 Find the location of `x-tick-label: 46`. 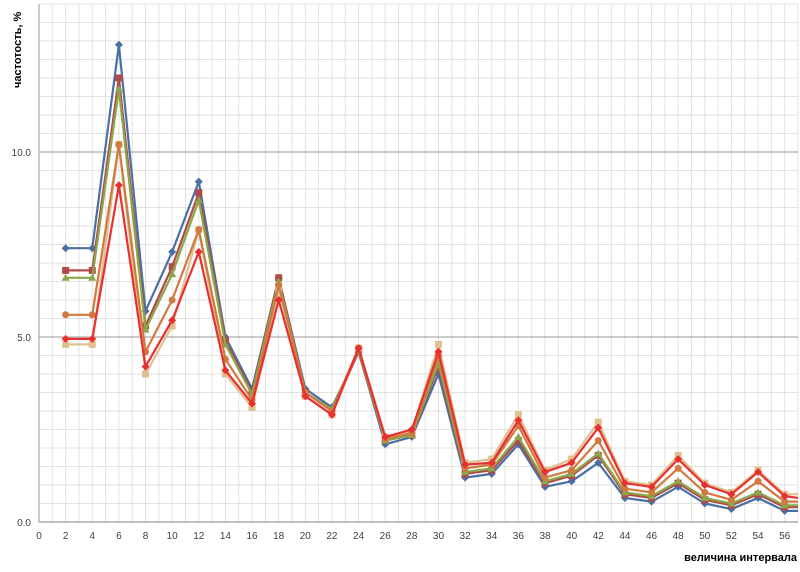

x-tick-label: 46 is located at coordinates (652, 536).